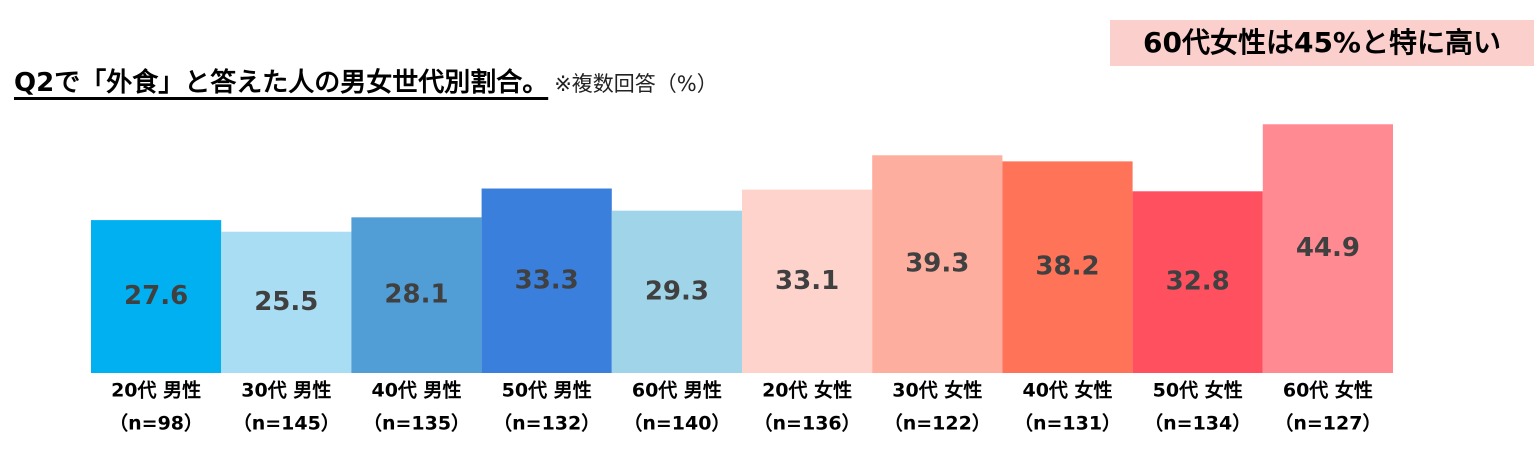 The height and width of the screenshot is (450, 1540). I want to click on data-label: 38.2, so click(1067, 267).